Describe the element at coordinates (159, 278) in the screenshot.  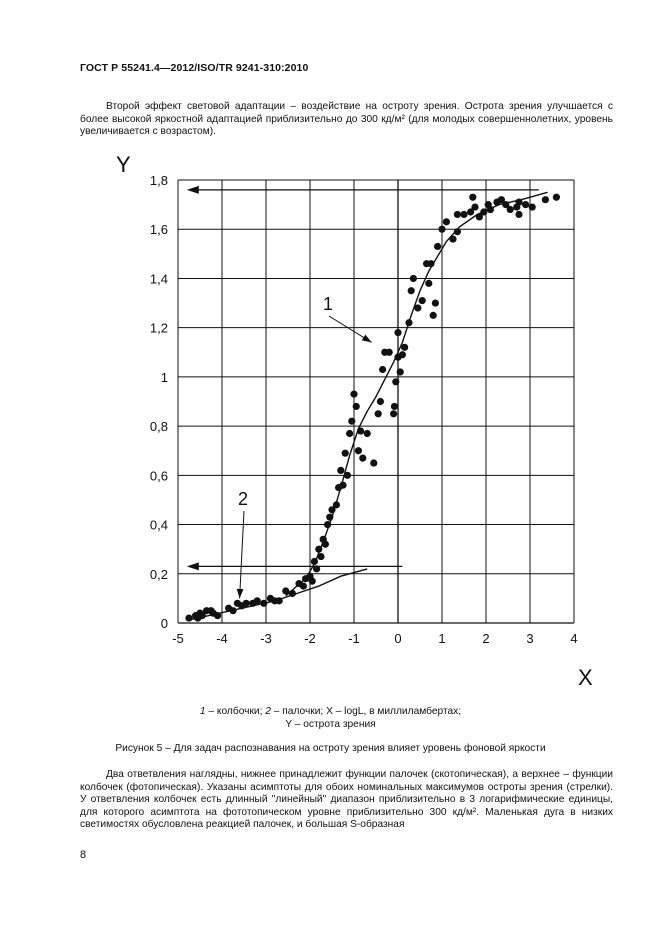
I see `y-tick-label: 1,4` at that location.